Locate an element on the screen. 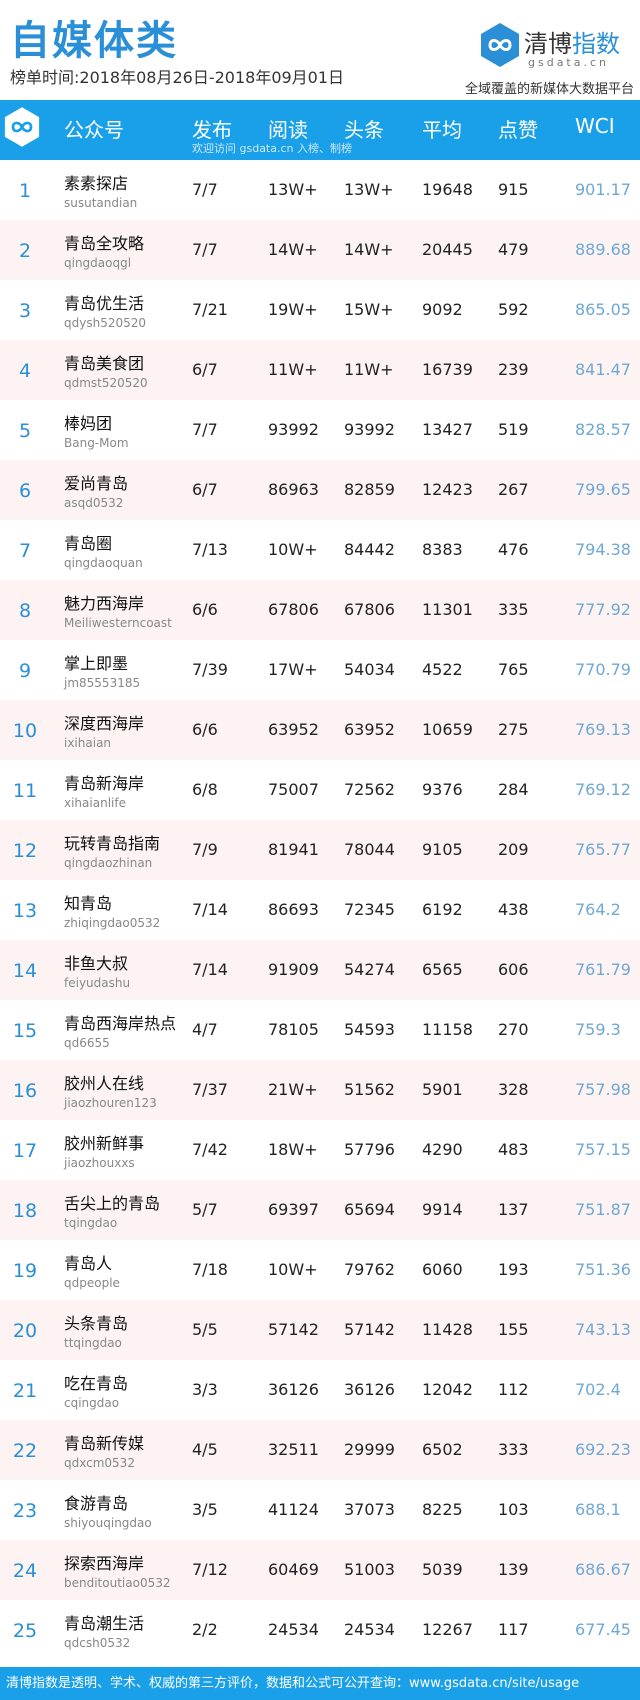 Image resolution: width=640 pixels, height=1700 pixels. brand-prefix: 清博 is located at coordinates (548, 44).